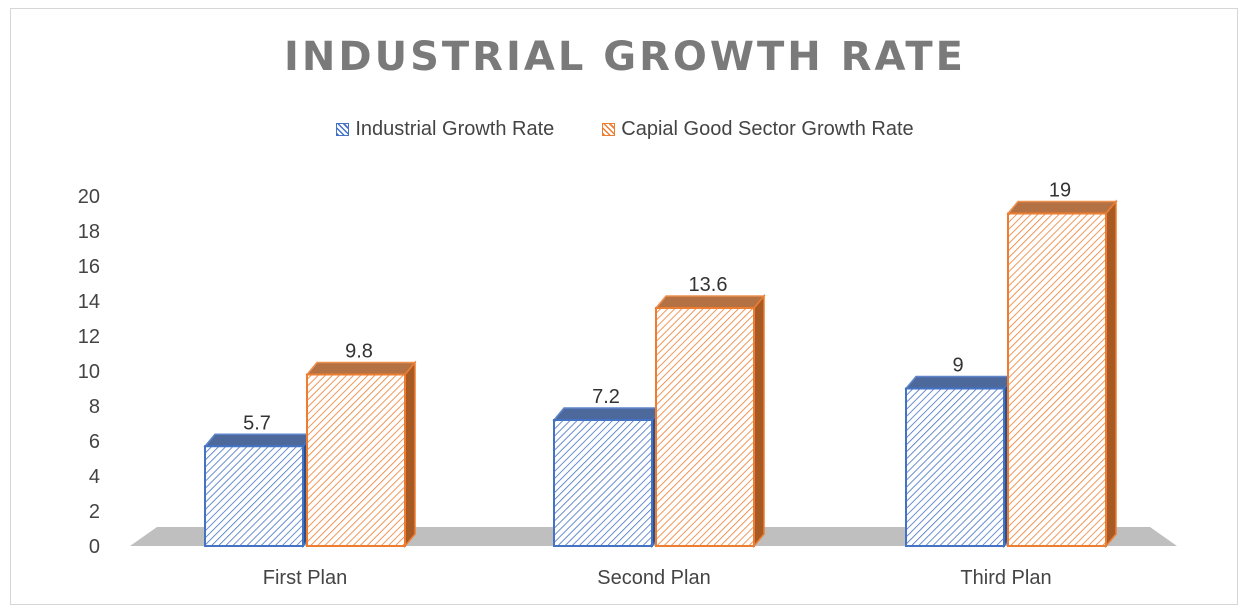  What do you see at coordinates (708, 285) in the screenshot?
I see `data-label: 13.6` at bounding box center [708, 285].